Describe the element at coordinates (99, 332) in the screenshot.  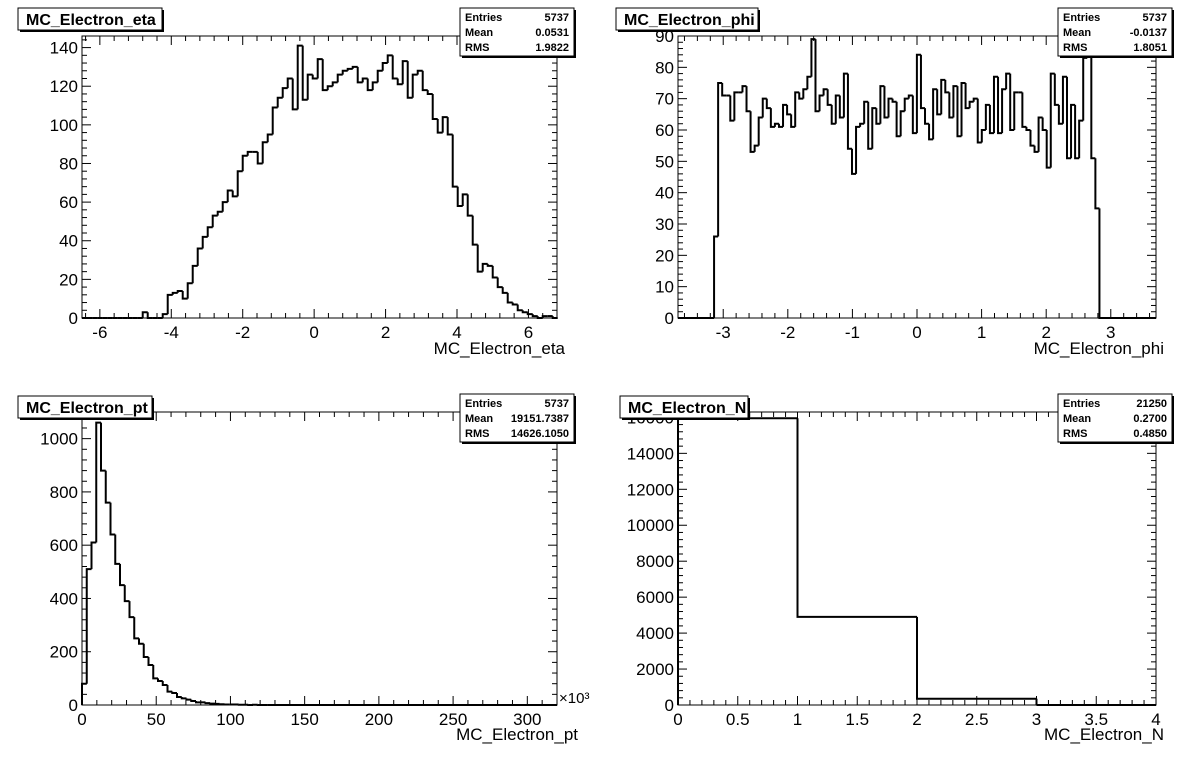
I see `x-tick-label: -6` at that location.